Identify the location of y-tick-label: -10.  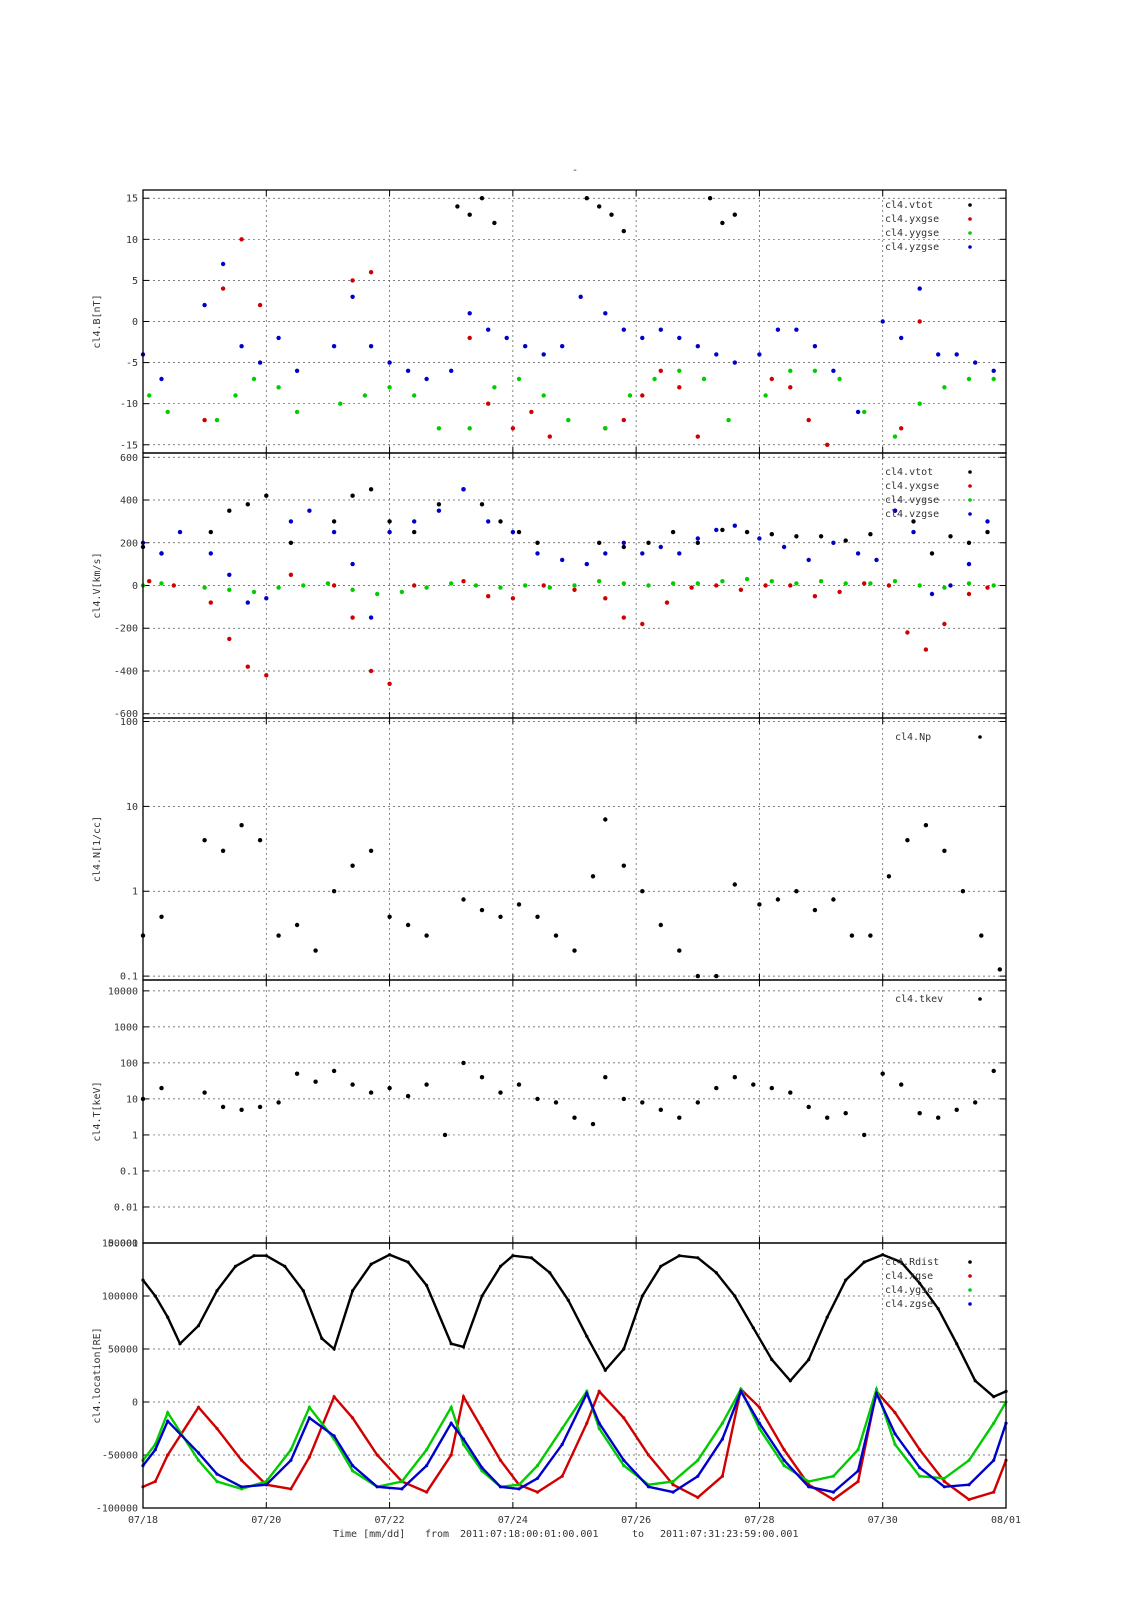
(129, 404).